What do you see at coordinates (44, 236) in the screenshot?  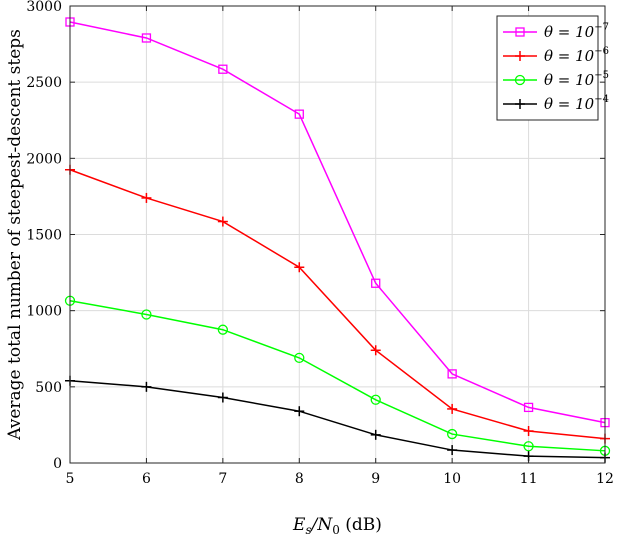 I see `y-tick-label: 1500` at bounding box center [44, 236].